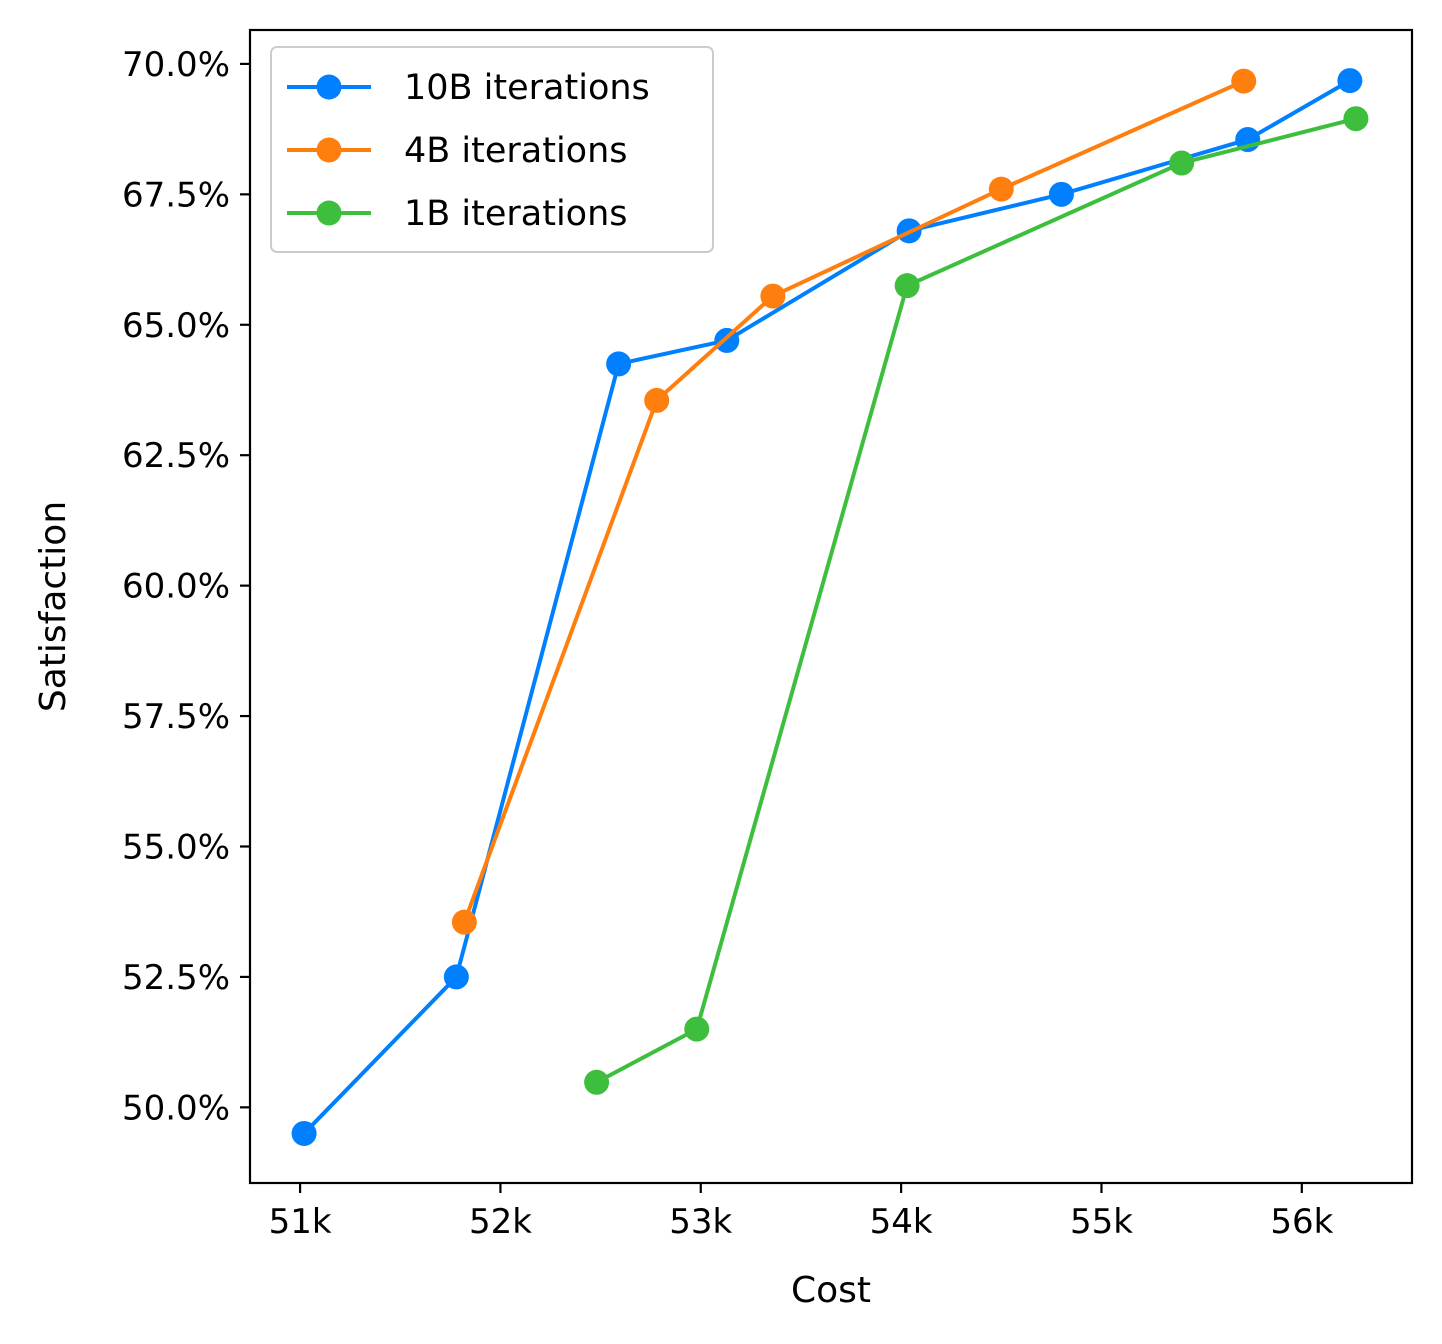 This screenshot has width=1442, height=1344. I want to click on y-tick-label: 50.0%, so click(176, 1108).